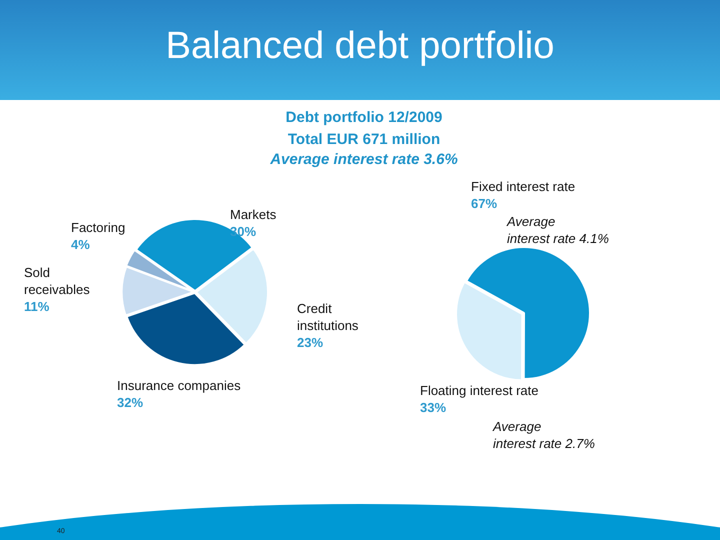  Describe the element at coordinates (360, 46) in the screenshot. I see `chart-title: Balanced debt portfolio` at that location.